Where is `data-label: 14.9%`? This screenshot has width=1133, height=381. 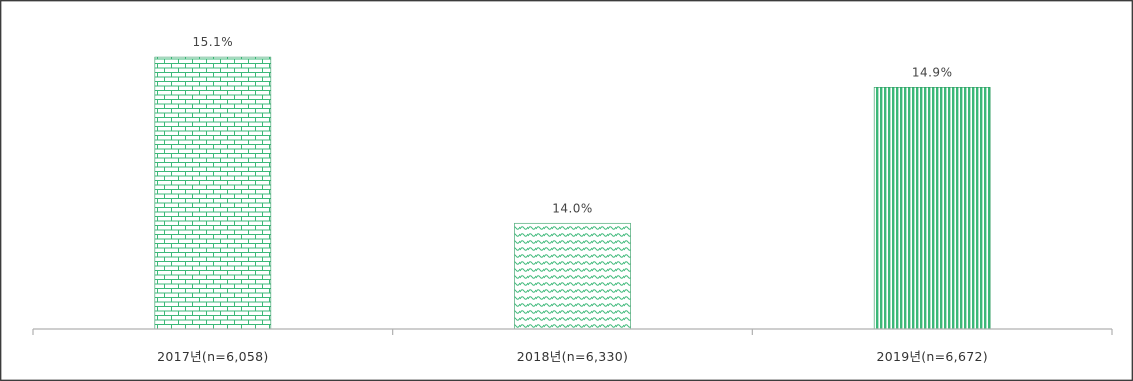
data-label: 14.9% is located at coordinates (932, 72).